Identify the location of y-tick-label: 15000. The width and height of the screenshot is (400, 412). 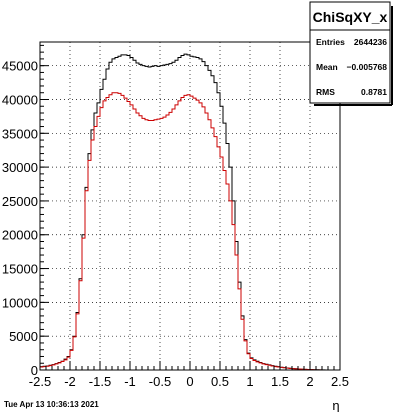
(20, 269).